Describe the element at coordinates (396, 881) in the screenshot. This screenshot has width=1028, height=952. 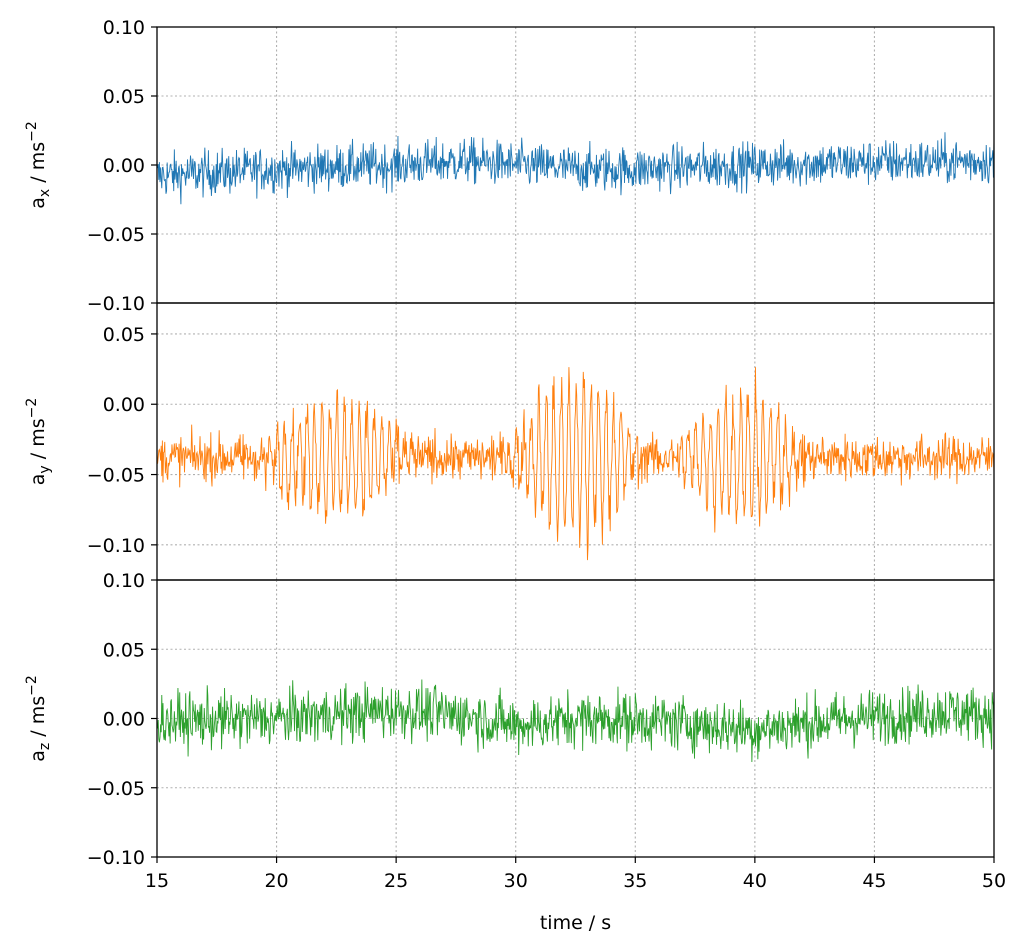
I see `x-tick-label: 25` at that location.